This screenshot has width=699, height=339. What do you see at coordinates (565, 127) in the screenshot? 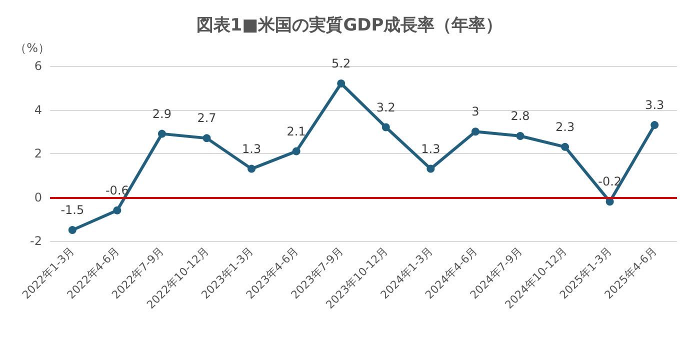
I see `data-label: 2.3` at bounding box center [565, 127].